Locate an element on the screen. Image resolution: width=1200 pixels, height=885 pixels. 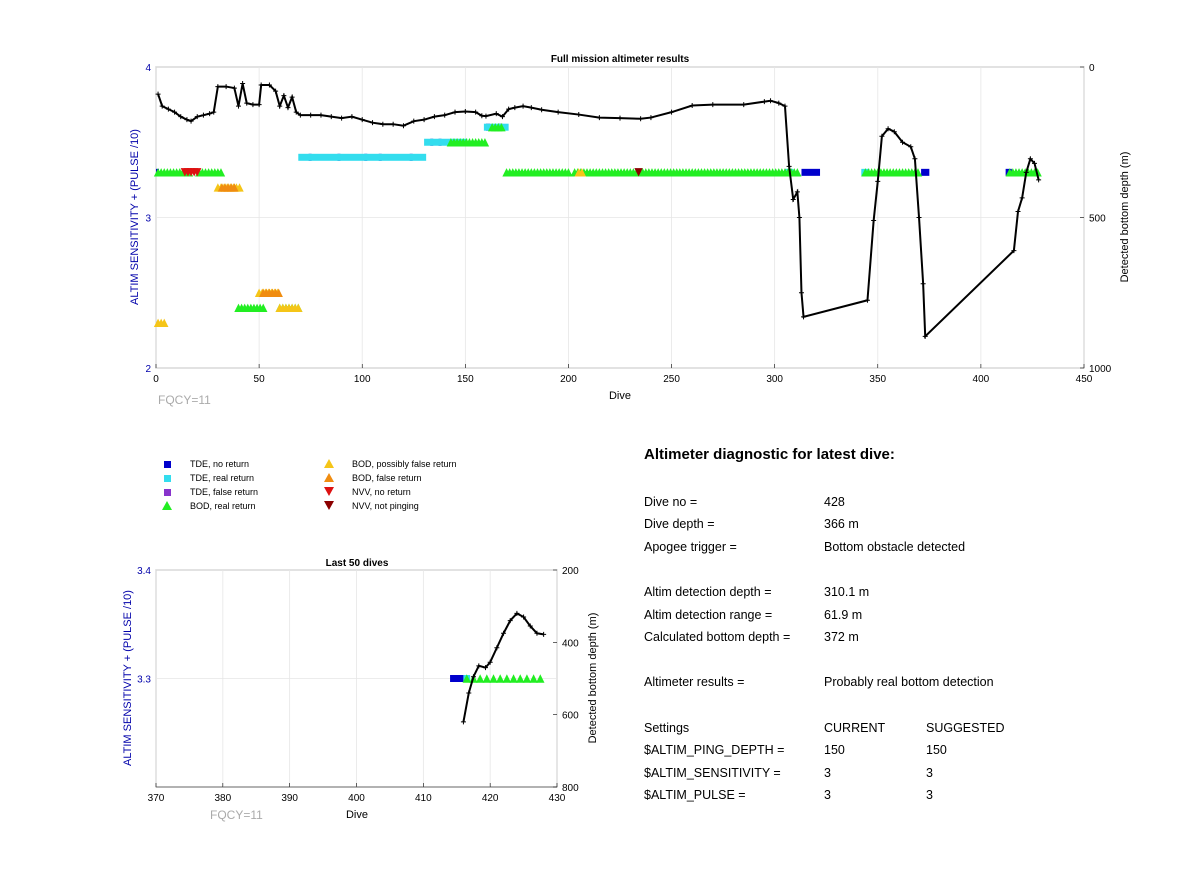
y-ticks-left: 2 3 4 is located at coordinates (148, 219).